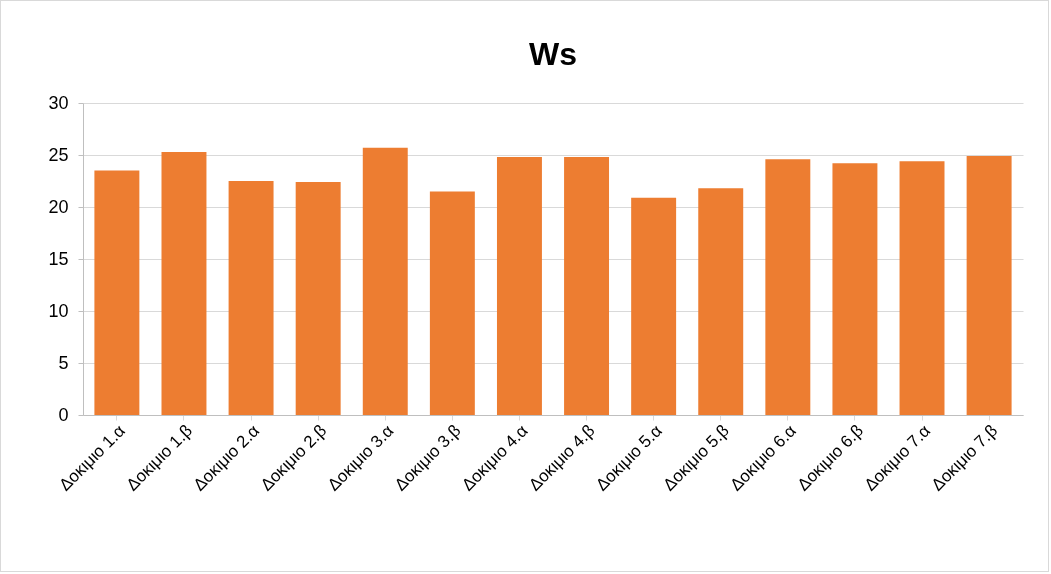 The image size is (1051, 574). What do you see at coordinates (553, 54) in the screenshot?
I see `chart-title: Ws` at bounding box center [553, 54].